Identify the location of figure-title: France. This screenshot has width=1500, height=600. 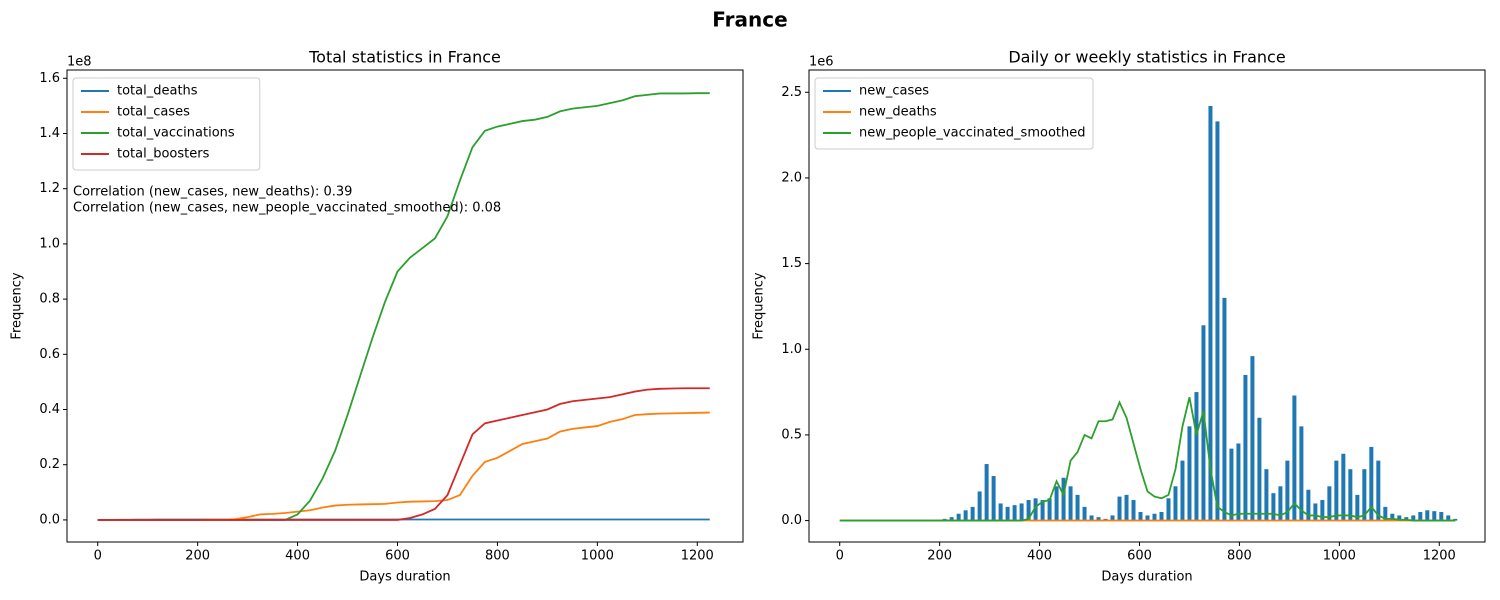
(749, 20).